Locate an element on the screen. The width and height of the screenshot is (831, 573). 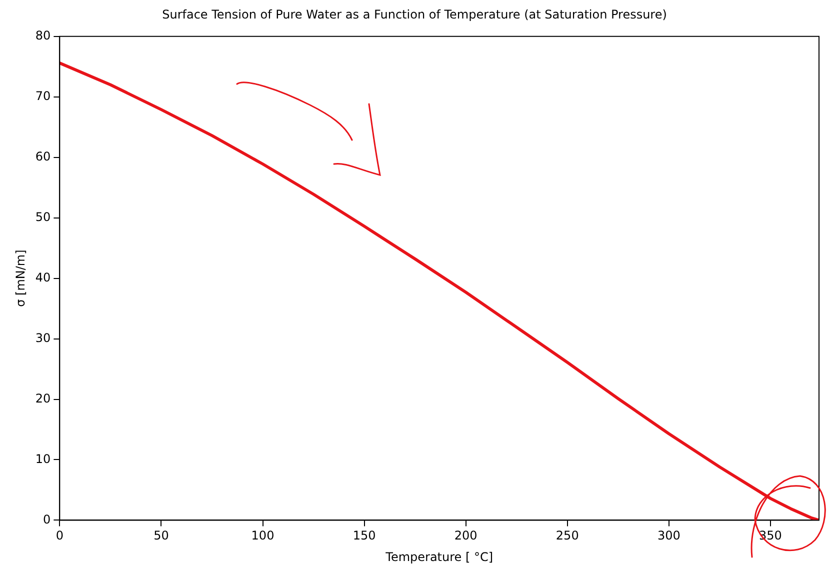
y-tick-label: 70 is located at coordinates (43, 96).